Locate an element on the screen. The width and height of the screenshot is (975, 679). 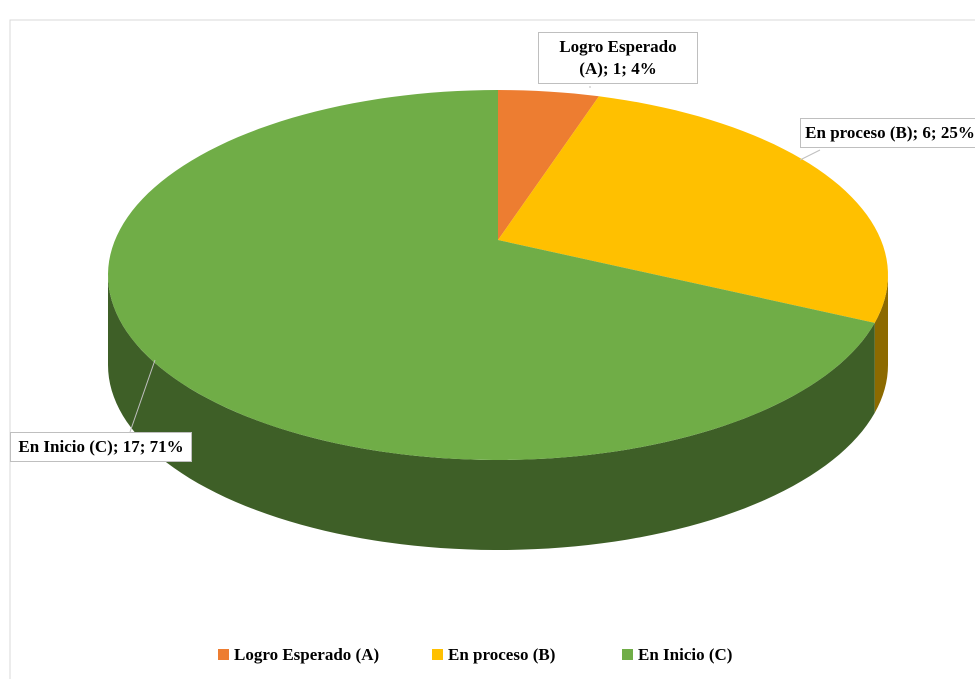
legend-label: En Inicio (C) is located at coordinates (685, 654).